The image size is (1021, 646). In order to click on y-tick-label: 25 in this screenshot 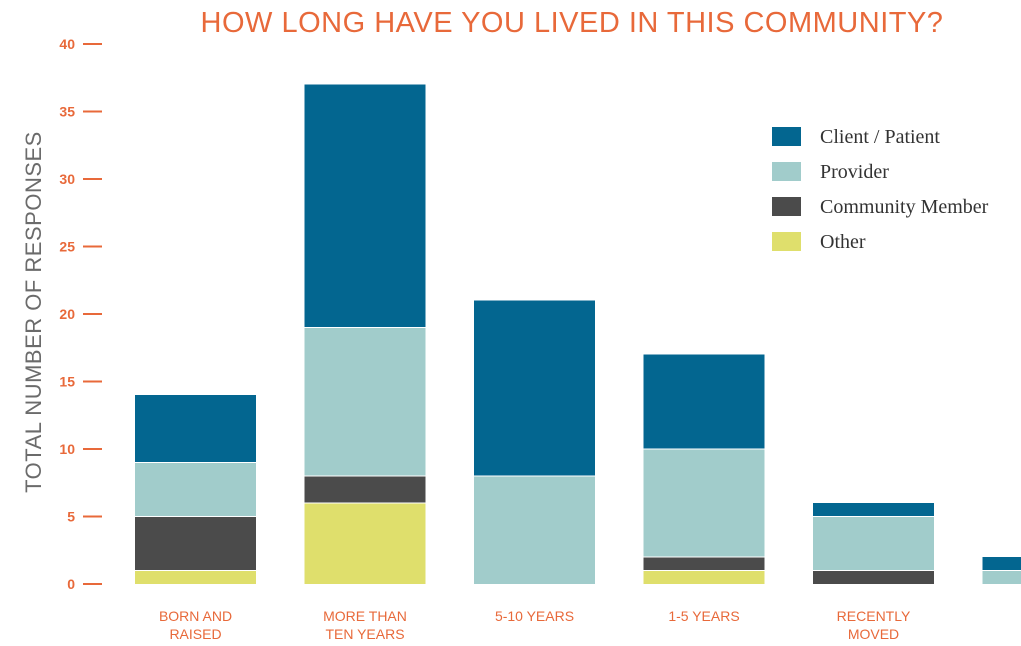, I will do `click(67, 247)`.